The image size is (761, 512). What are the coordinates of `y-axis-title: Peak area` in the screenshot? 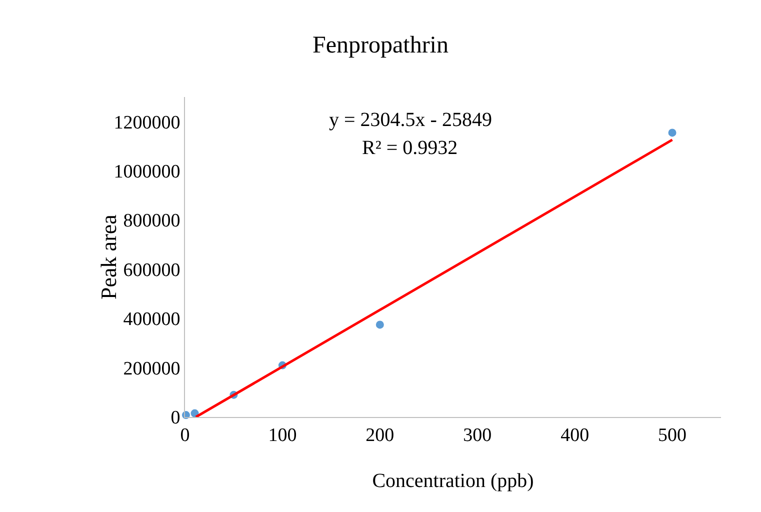 It's located at (109, 257).